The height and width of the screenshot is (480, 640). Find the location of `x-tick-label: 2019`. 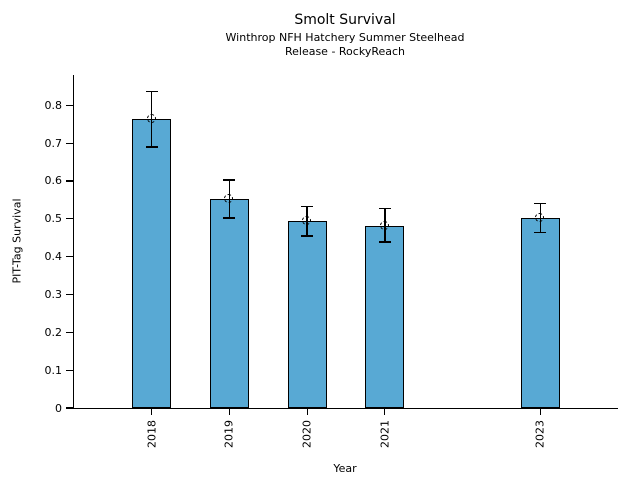

x-tick-label: 2019 is located at coordinates (229, 434).